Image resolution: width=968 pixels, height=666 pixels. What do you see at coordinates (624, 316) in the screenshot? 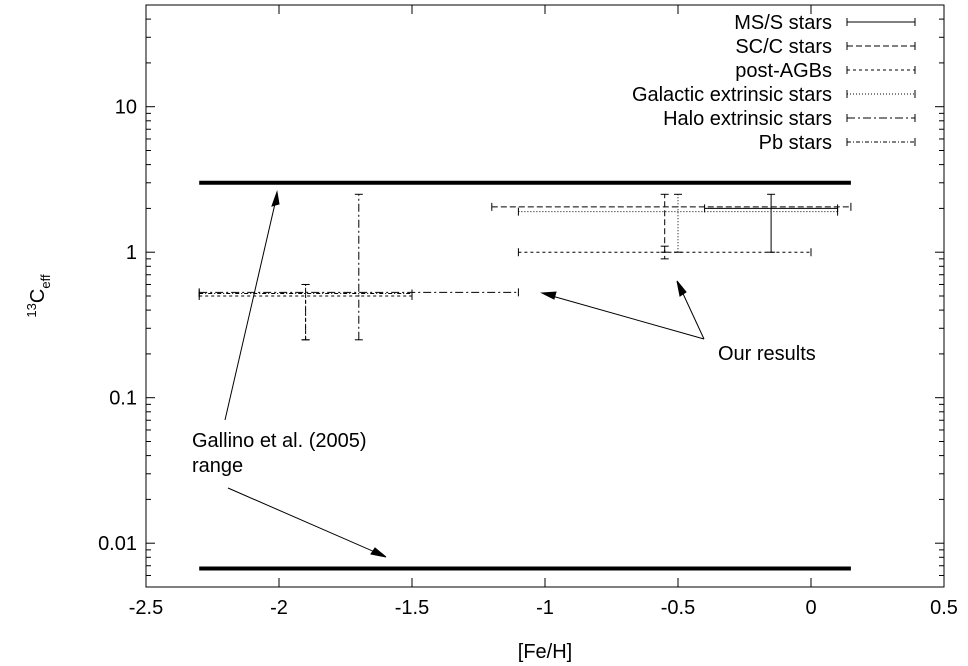
I see `arrow-ours-left` at bounding box center [624, 316].